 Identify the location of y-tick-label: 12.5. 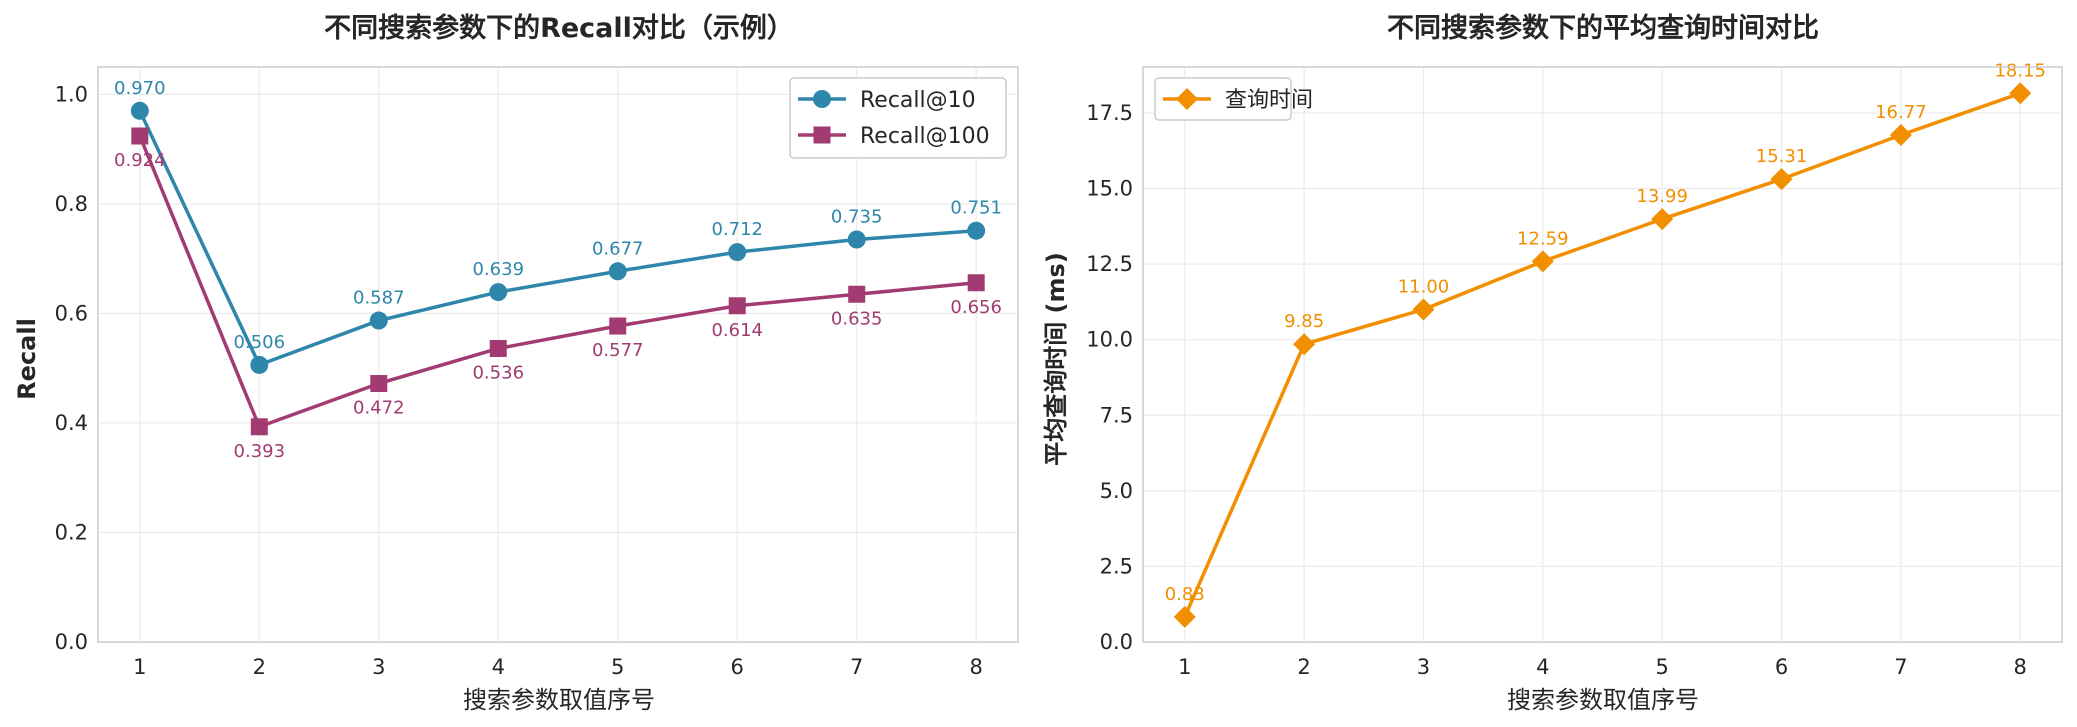
(1109, 264).